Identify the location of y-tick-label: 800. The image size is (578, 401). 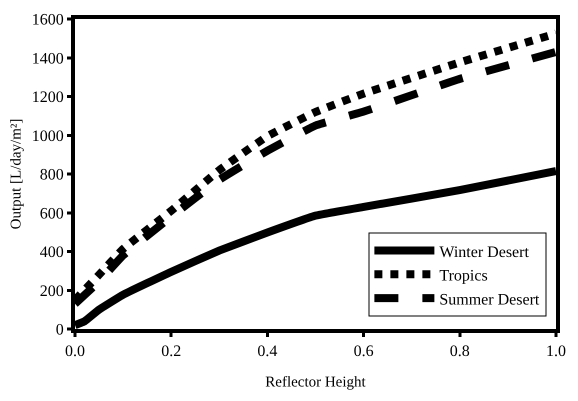
(52, 175).